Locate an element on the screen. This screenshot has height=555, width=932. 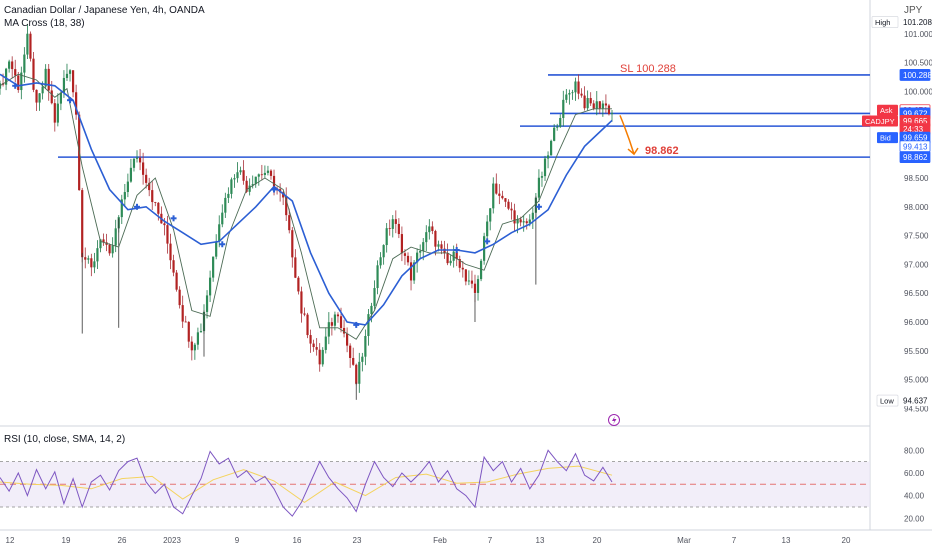
rsi-tick-label: 60.00 is located at coordinates (914, 473).